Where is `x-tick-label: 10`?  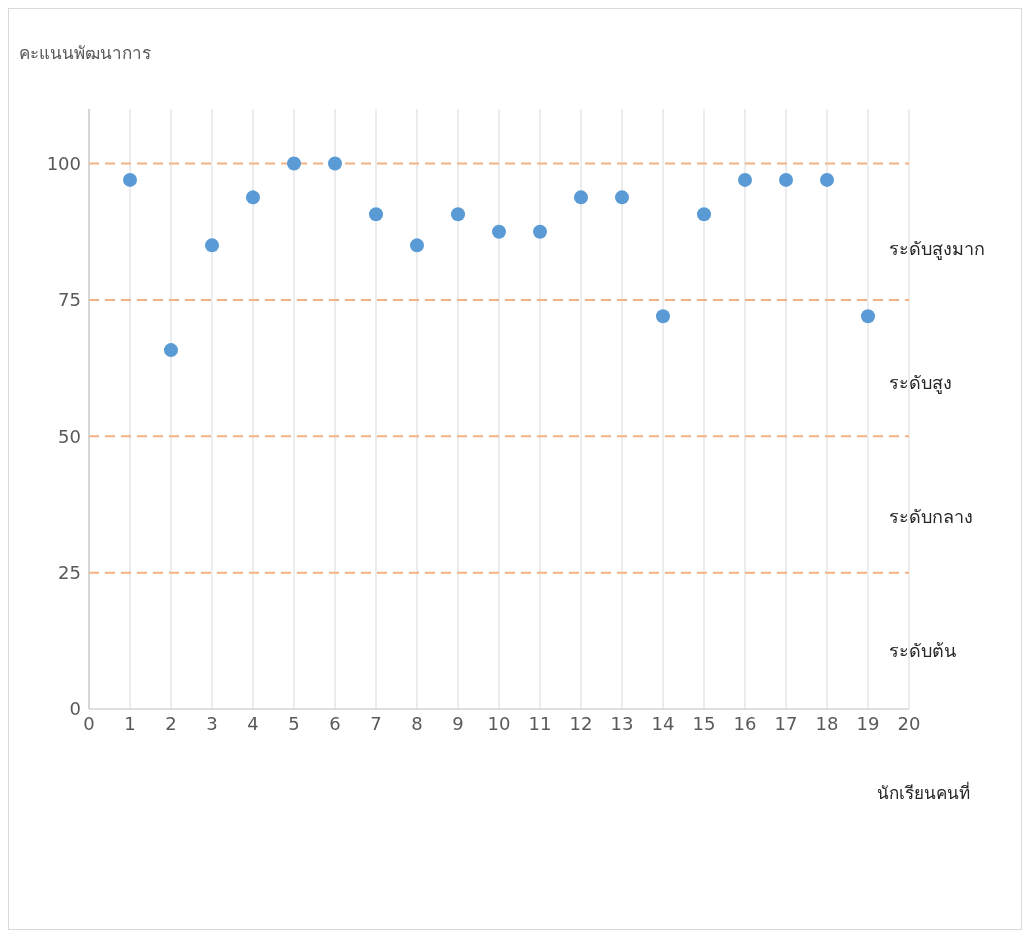
x-tick-label: 10 is located at coordinates (499, 723).